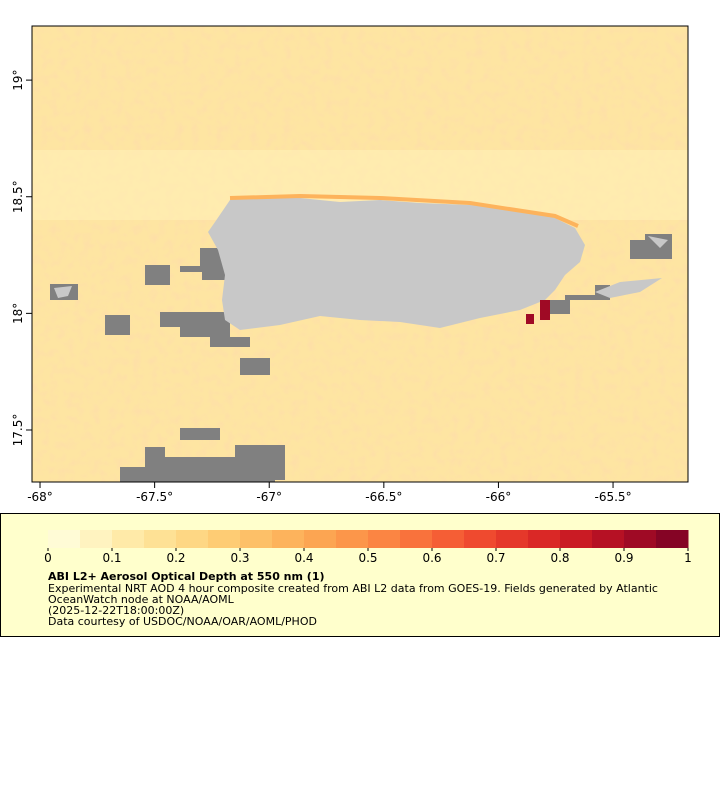 The image size is (720, 804). Describe the element at coordinates (154, 497) in the screenshot. I see `x-tick-label: -67.5°` at that location.